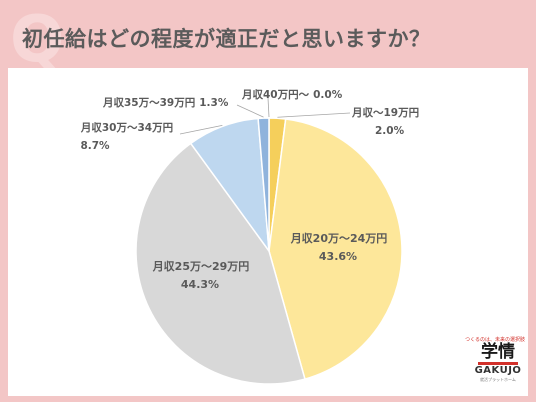 This screenshot has height=402, width=536. Describe the element at coordinates (214, 103) in the screenshot. I see `slice-pct-4: 1.3%` at that location.